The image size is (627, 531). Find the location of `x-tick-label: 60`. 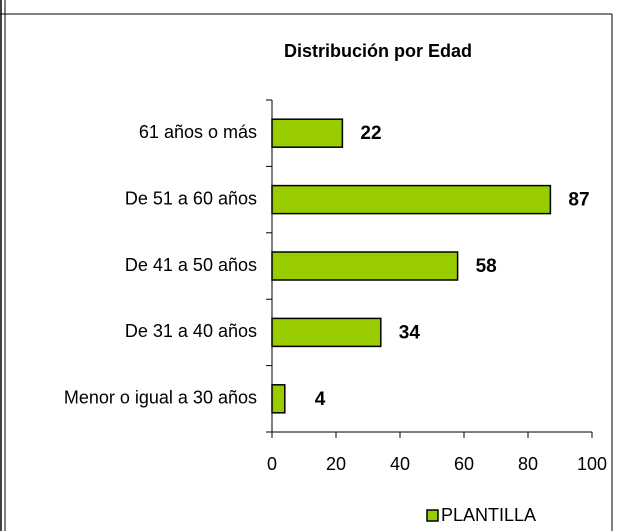

x-tick-label: 60 is located at coordinates (464, 464).